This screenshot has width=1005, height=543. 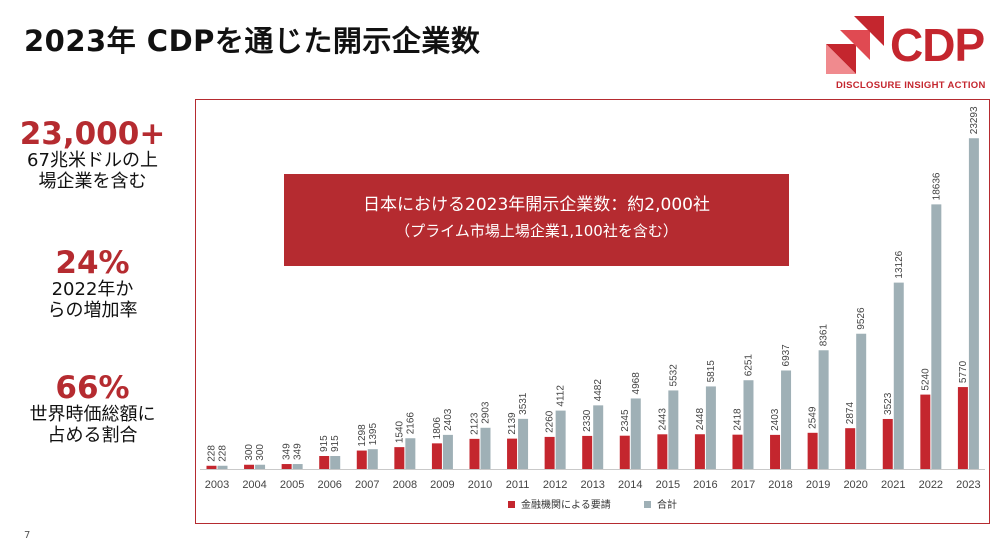 What do you see at coordinates (373, 434) in the screenshot?
I see `data-label-total: 1395` at bounding box center [373, 434].